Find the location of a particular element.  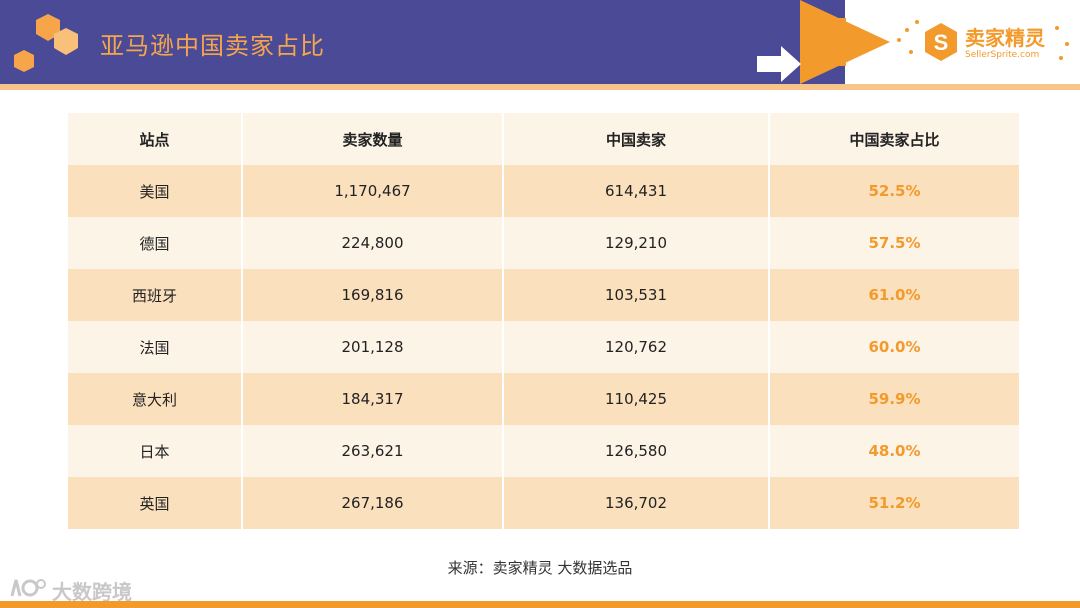

arrow-right-icon is located at coordinates (779, 64).